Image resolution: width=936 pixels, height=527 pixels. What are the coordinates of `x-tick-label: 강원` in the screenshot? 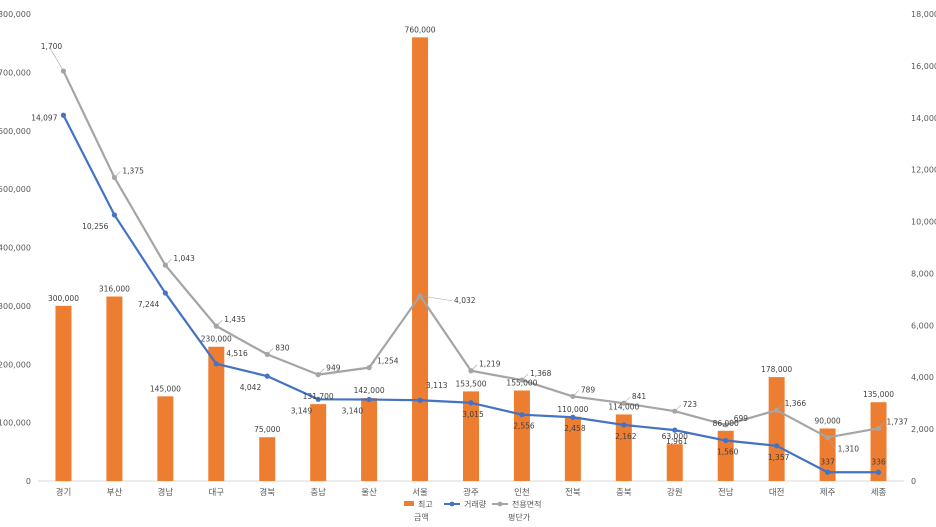 It's located at (675, 492).